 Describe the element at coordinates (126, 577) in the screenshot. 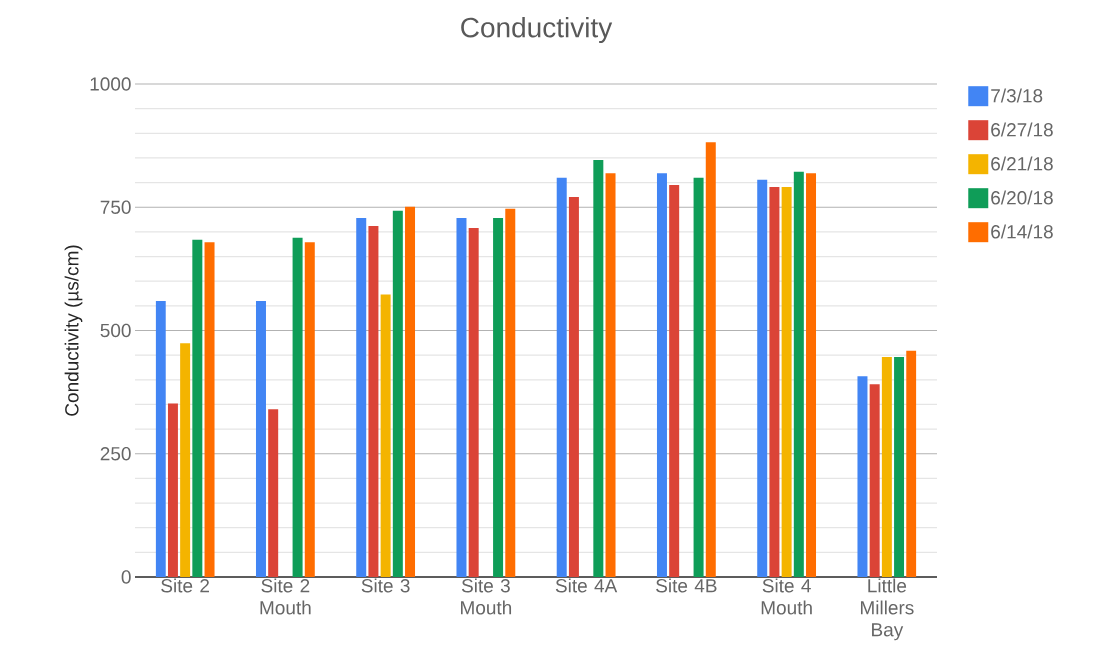

I see `y-tick-label: 0` at that location.